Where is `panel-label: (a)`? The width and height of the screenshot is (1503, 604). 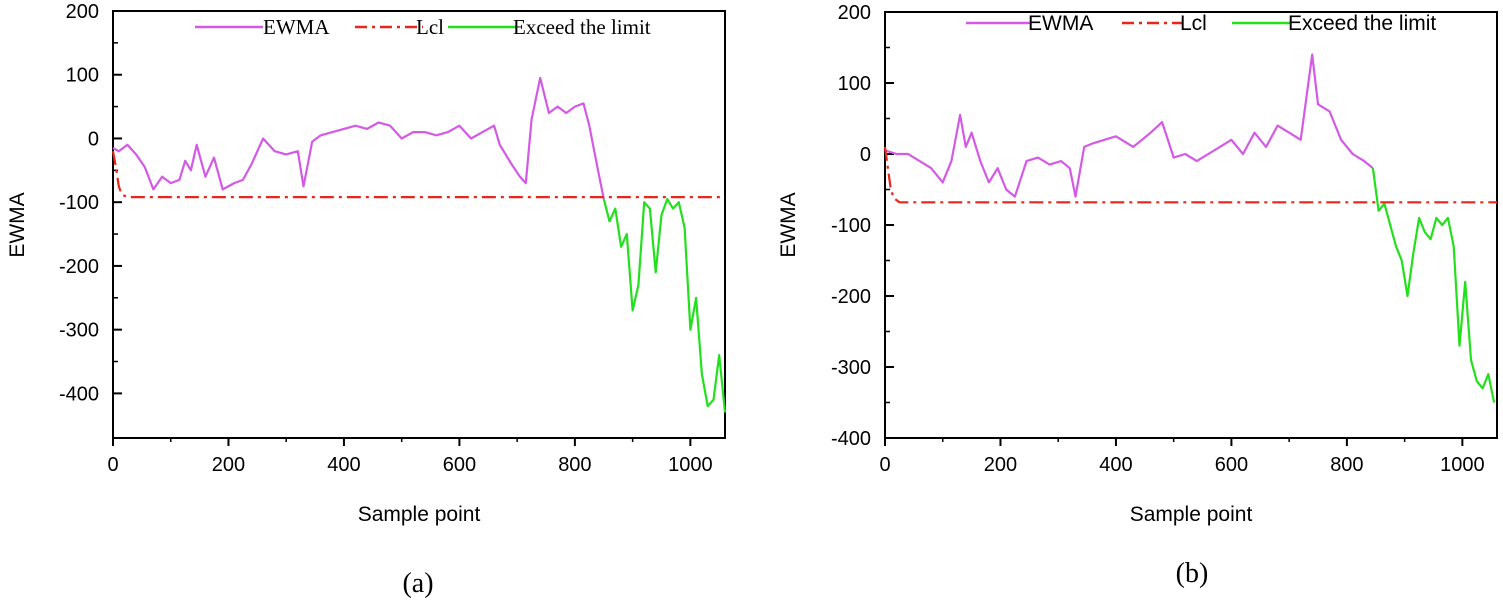
panel-label: (a) is located at coordinates (417, 583).